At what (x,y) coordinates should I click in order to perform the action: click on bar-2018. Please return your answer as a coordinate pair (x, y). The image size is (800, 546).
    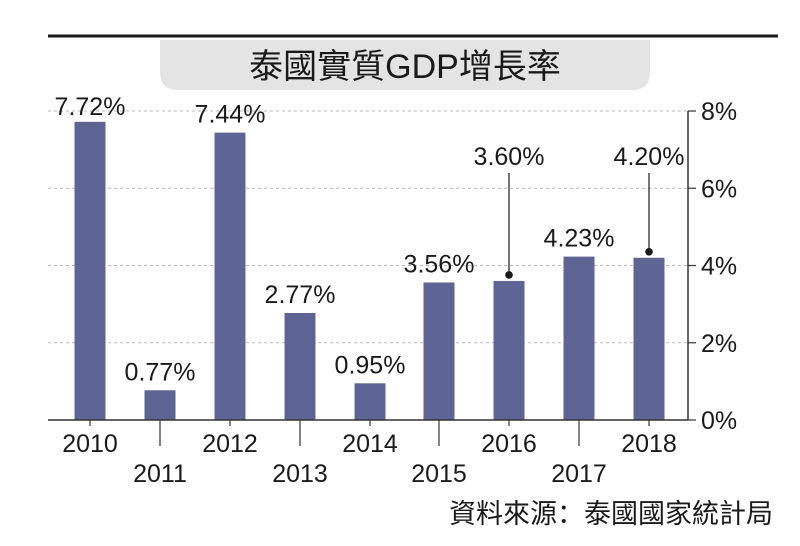
    Looking at the image, I should click on (649, 338).